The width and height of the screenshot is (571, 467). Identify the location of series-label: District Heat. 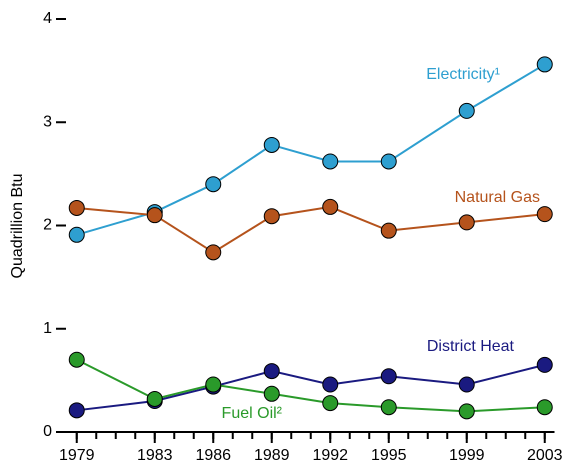
(471, 346).